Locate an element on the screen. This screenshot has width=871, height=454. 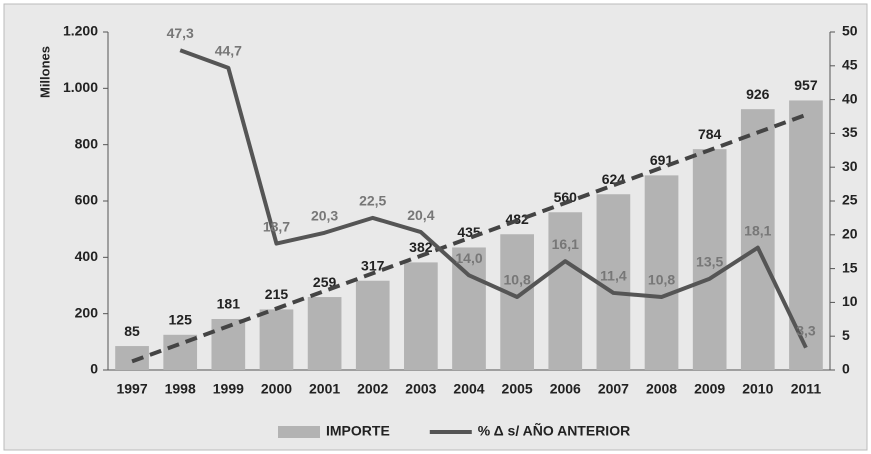
line-value-label: 20,3 is located at coordinates (324, 215).